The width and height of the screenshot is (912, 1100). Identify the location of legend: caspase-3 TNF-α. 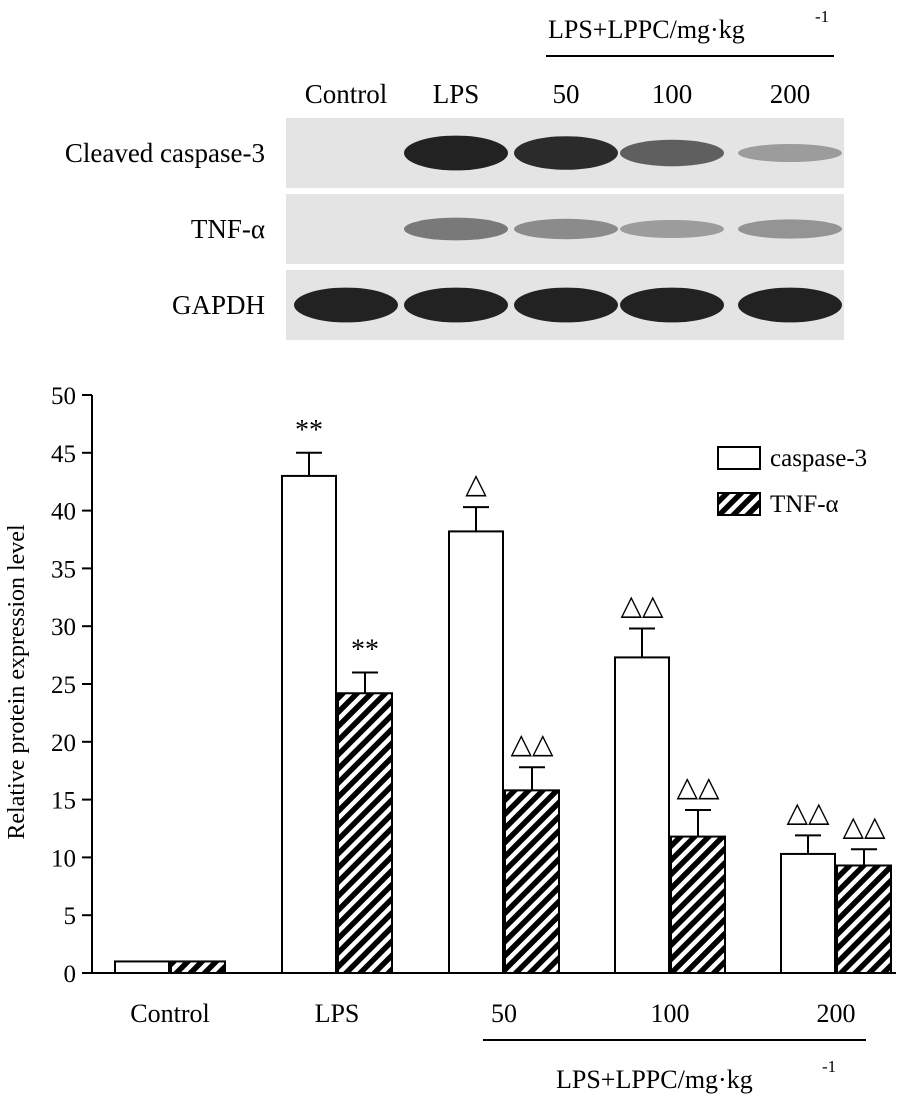
(792, 481).